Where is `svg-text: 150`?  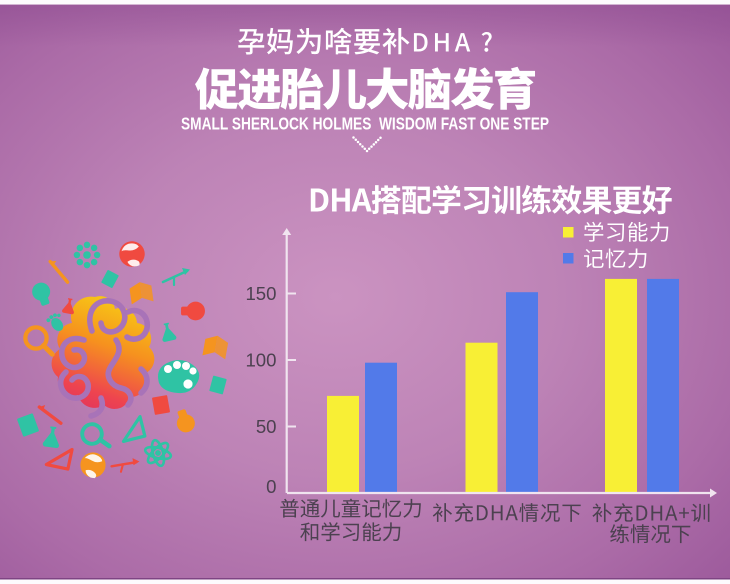
svg-text: 150 is located at coordinates (260, 293).